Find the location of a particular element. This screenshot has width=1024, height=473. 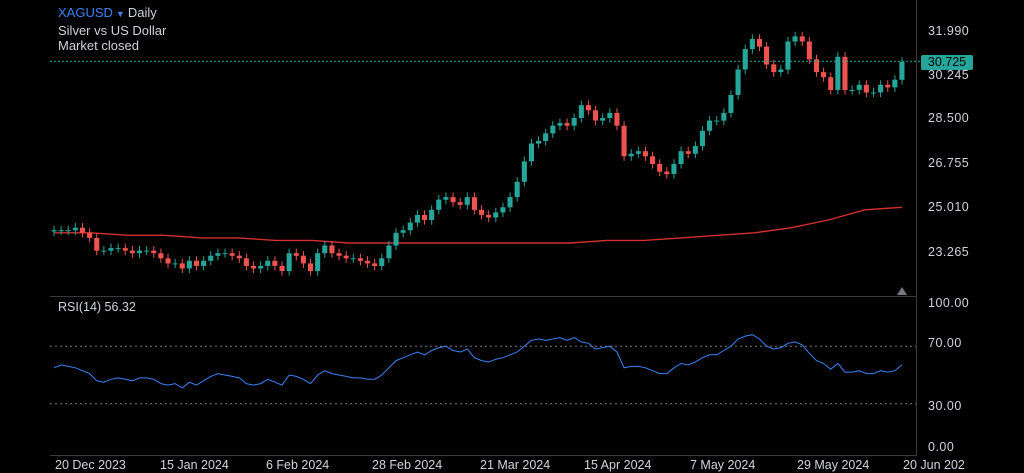

price-axis-tick: 28.500 is located at coordinates (949, 118).